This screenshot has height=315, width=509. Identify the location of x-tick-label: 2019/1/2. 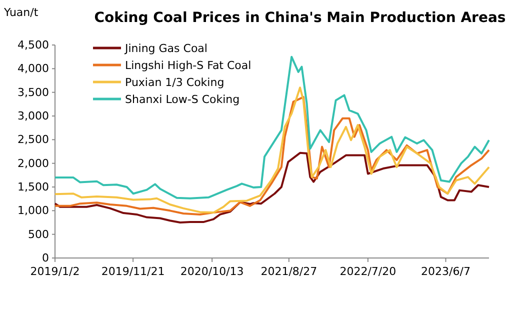
(55, 271).